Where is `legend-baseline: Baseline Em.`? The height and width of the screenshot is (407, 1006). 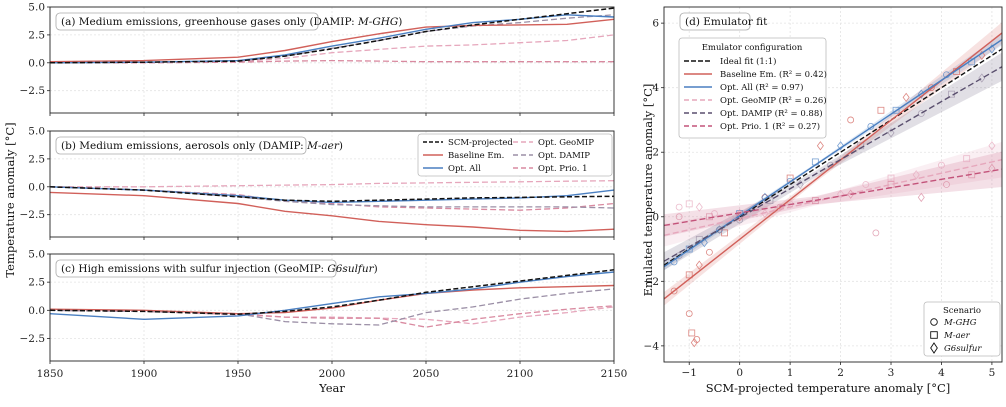 legend-baseline: Baseline Em. is located at coordinates (476, 156).